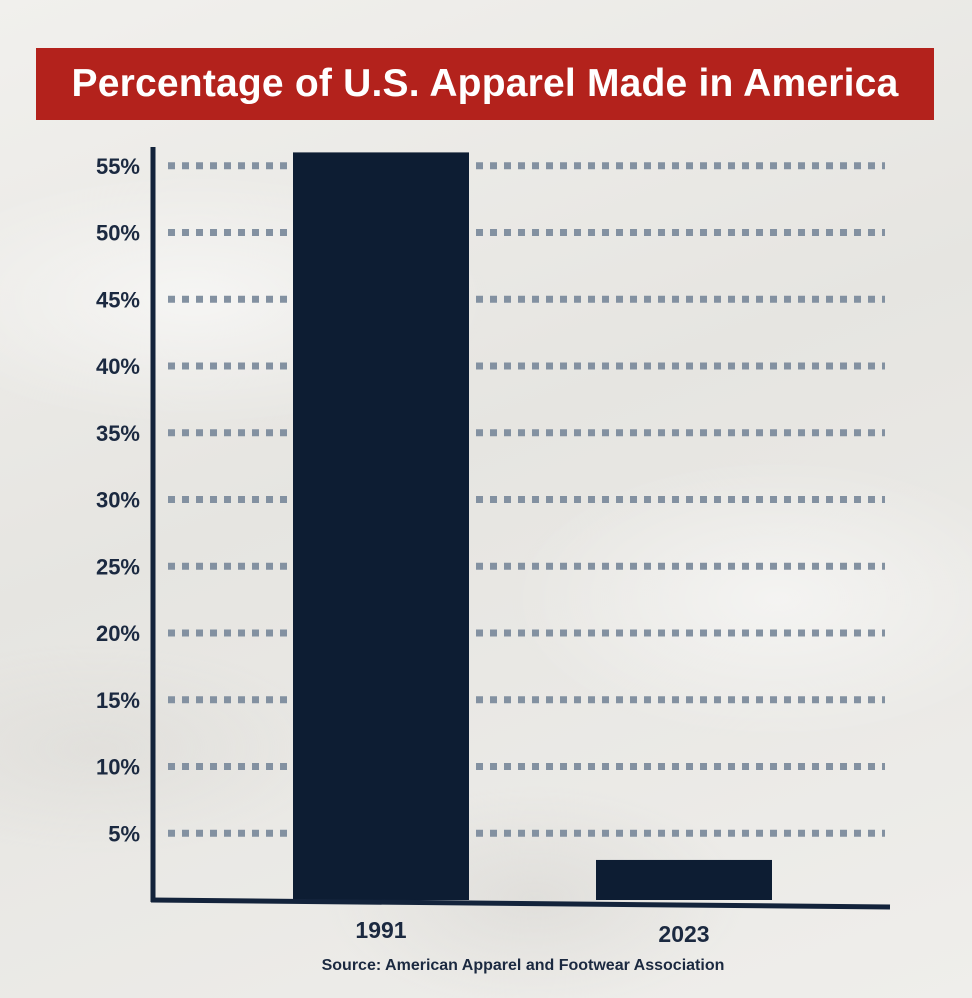 This screenshot has width=972, height=998. Describe the element at coordinates (118, 700) in the screenshot. I see `y-tick-label: 15%` at that location.